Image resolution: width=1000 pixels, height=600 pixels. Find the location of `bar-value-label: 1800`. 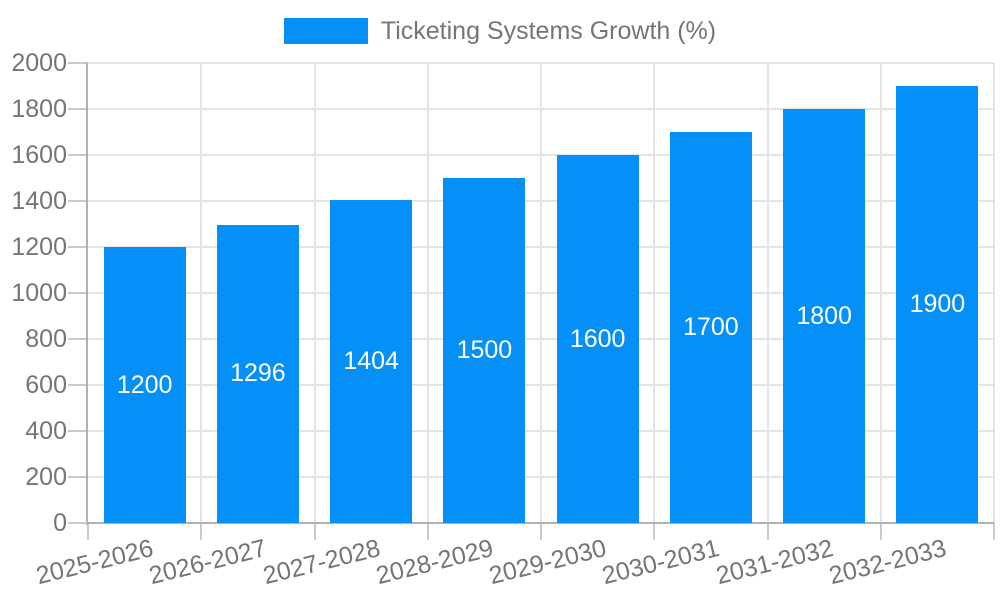

bar-value-label: 1800 is located at coordinates (824, 315).